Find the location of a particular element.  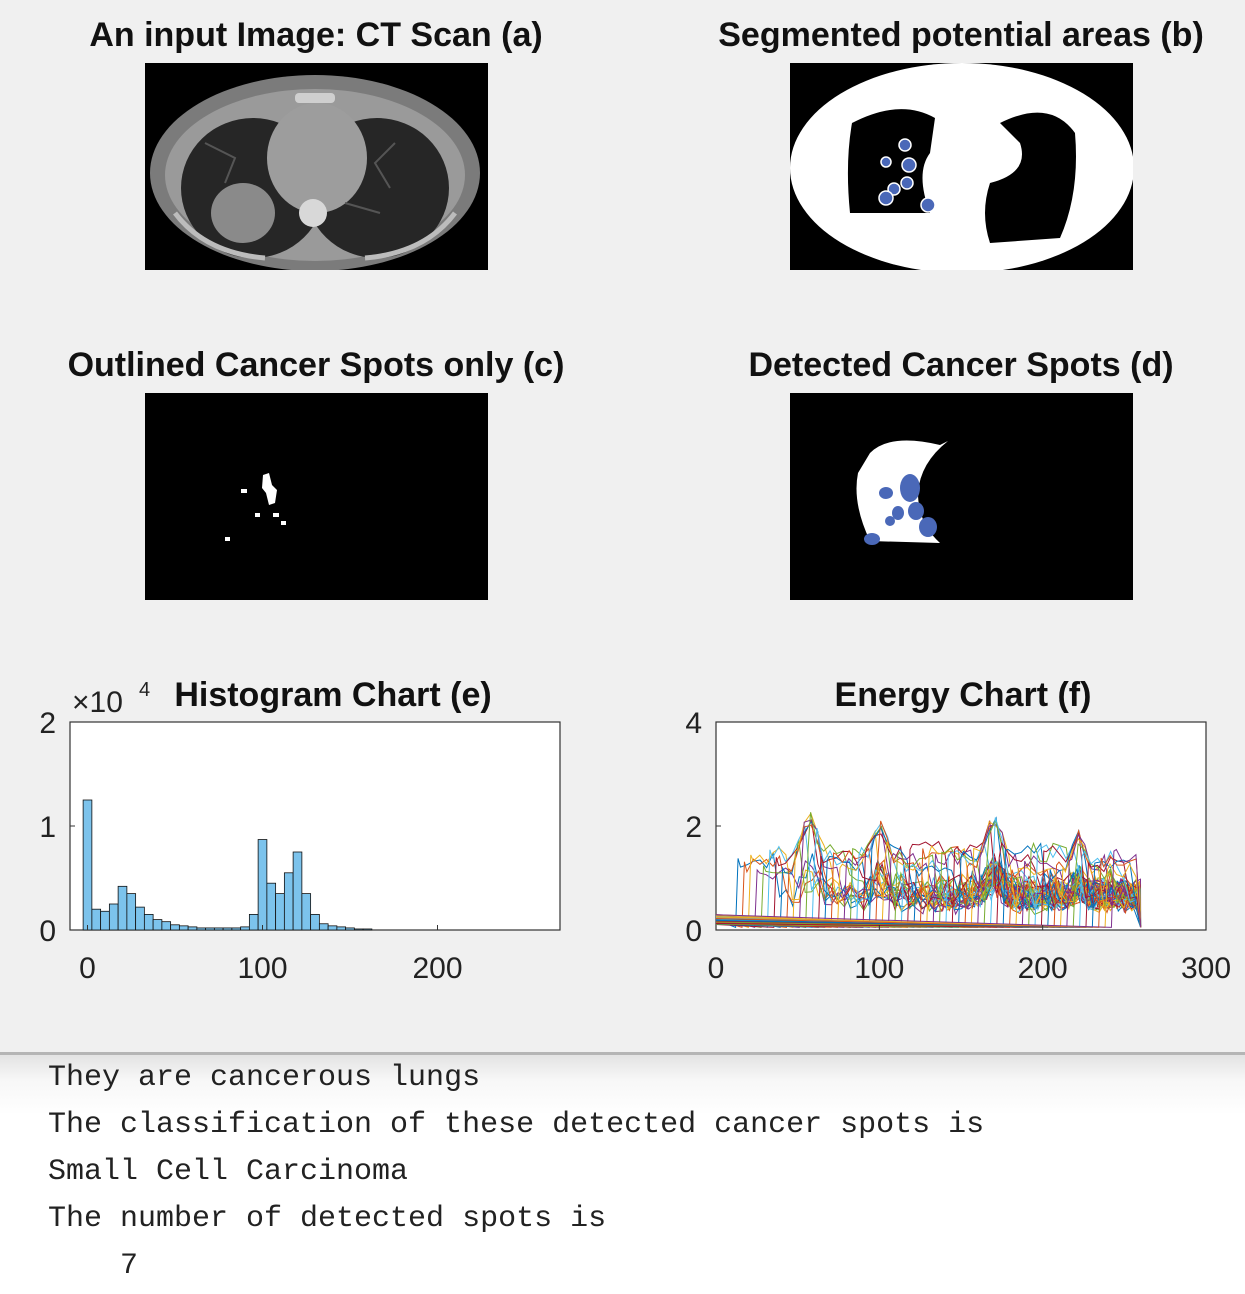

hist-ytick-label: 2 is located at coordinates (47, 723).